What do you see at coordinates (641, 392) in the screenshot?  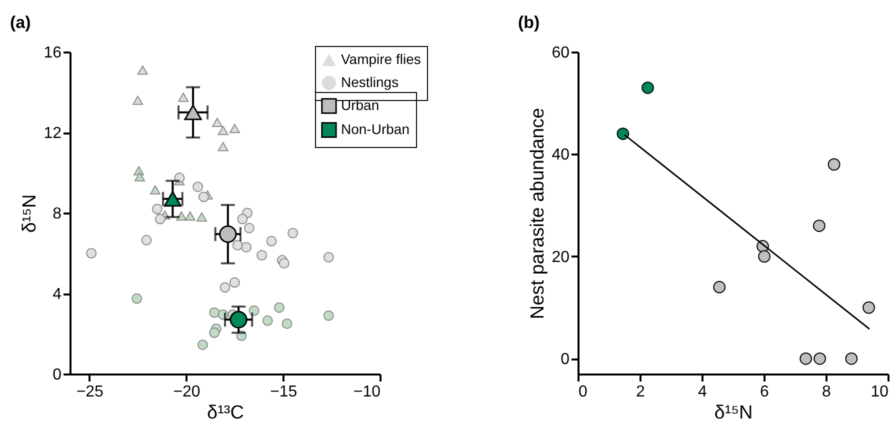 I see `x-tick-label: 2` at bounding box center [641, 392].